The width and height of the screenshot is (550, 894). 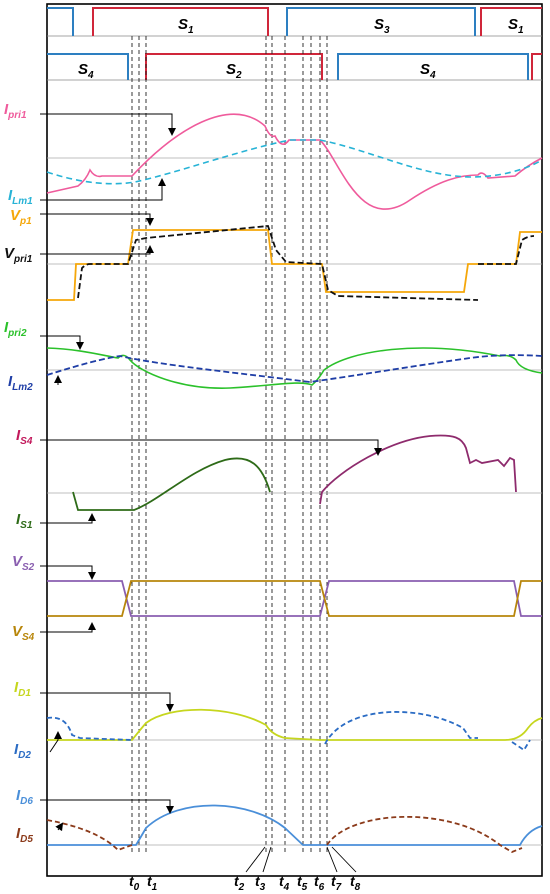 What do you see at coordinates (103, 189) in the screenshot?
I see `arrow-ilm1` at bounding box center [103, 189].